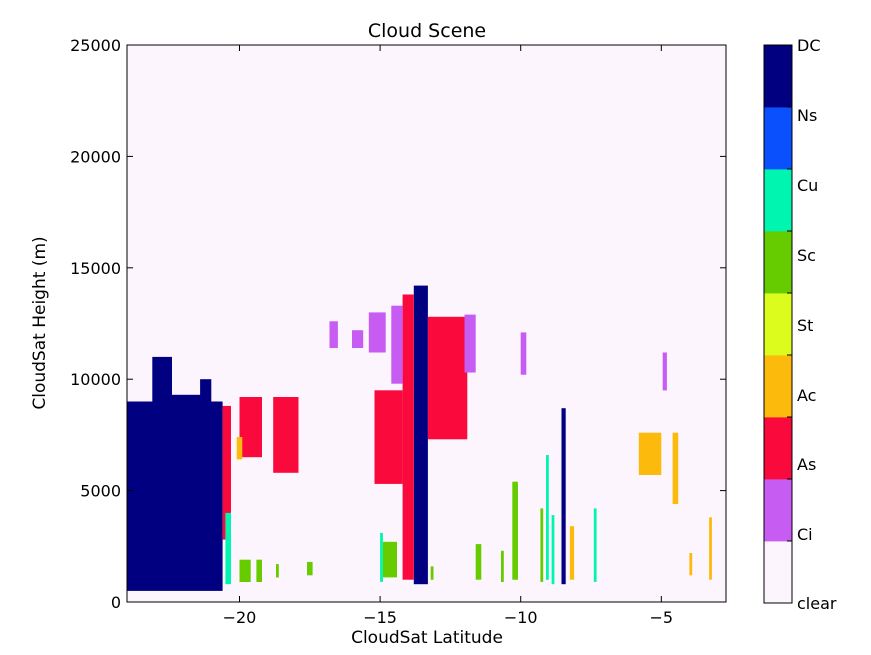 The width and height of the screenshot is (871, 655). What do you see at coordinates (95, 379) in the screenshot?
I see `y-tick-label: 10000` at bounding box center [95, 379].